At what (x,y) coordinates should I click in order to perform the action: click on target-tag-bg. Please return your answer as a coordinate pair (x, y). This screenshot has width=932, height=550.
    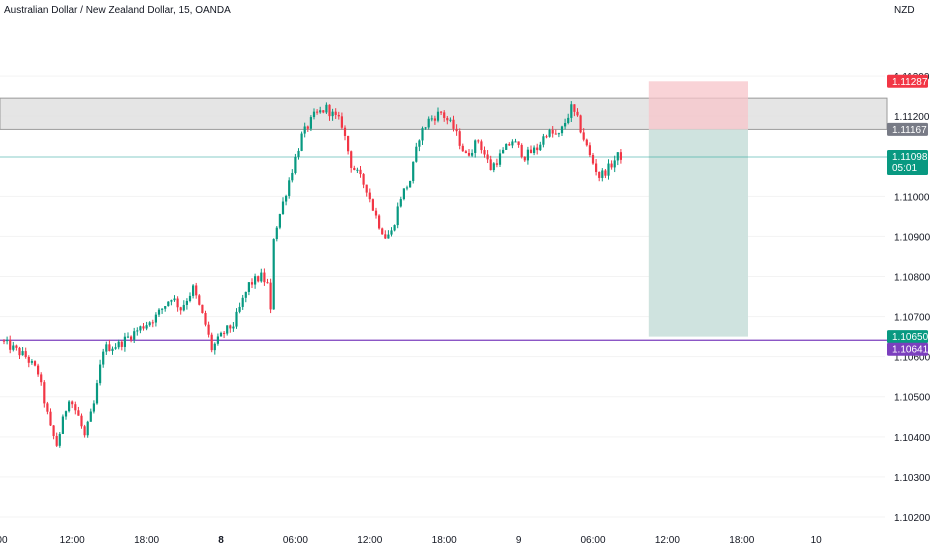
    Looking at the image, I should click on (907, 337).